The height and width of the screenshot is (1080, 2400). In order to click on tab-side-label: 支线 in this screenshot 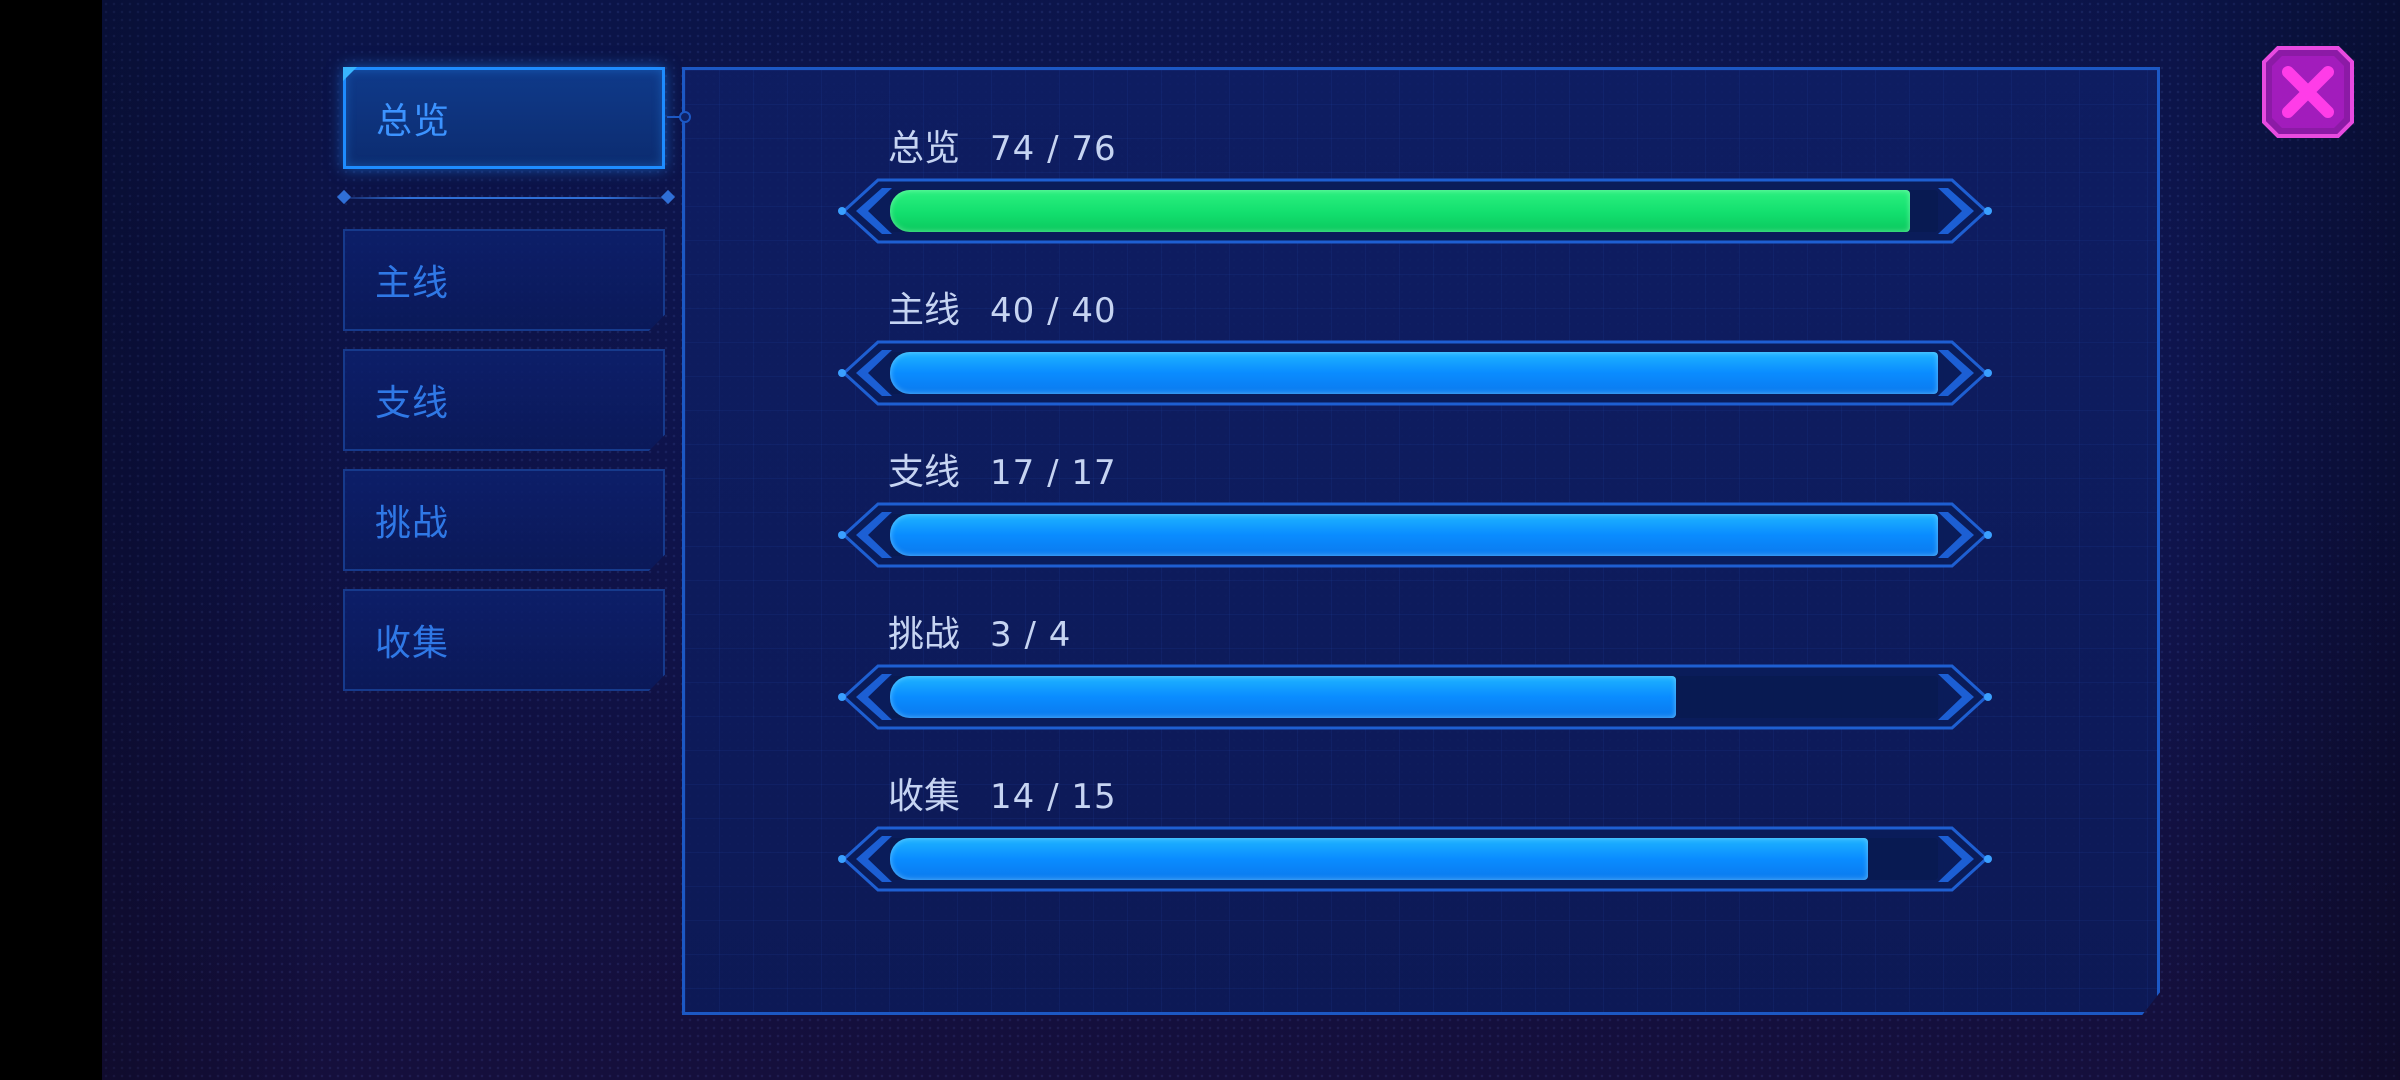, I will do `click(412, 403)`.